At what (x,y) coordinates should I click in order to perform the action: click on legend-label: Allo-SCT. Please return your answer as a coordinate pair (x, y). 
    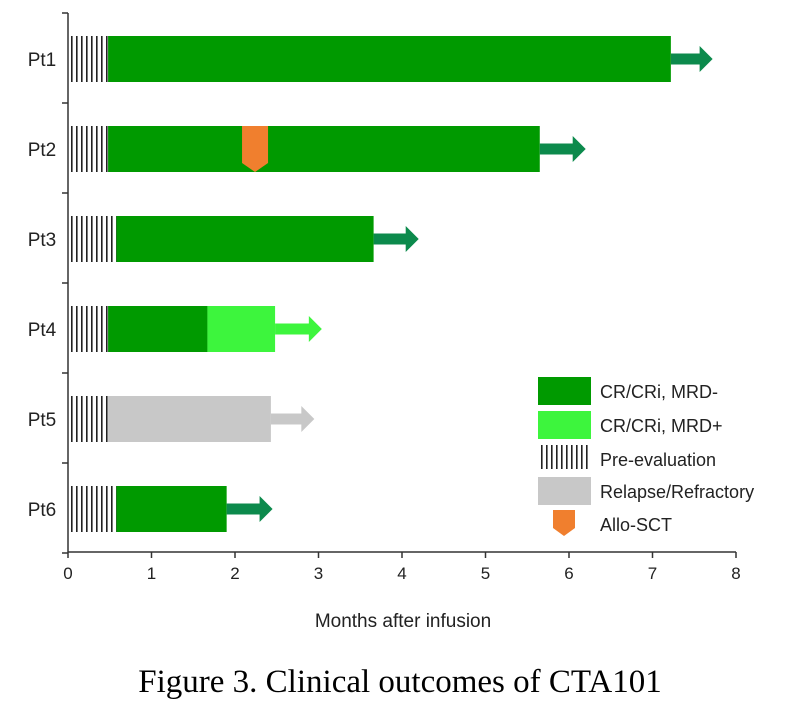
    Looking at the image, I should click on (636, 525).